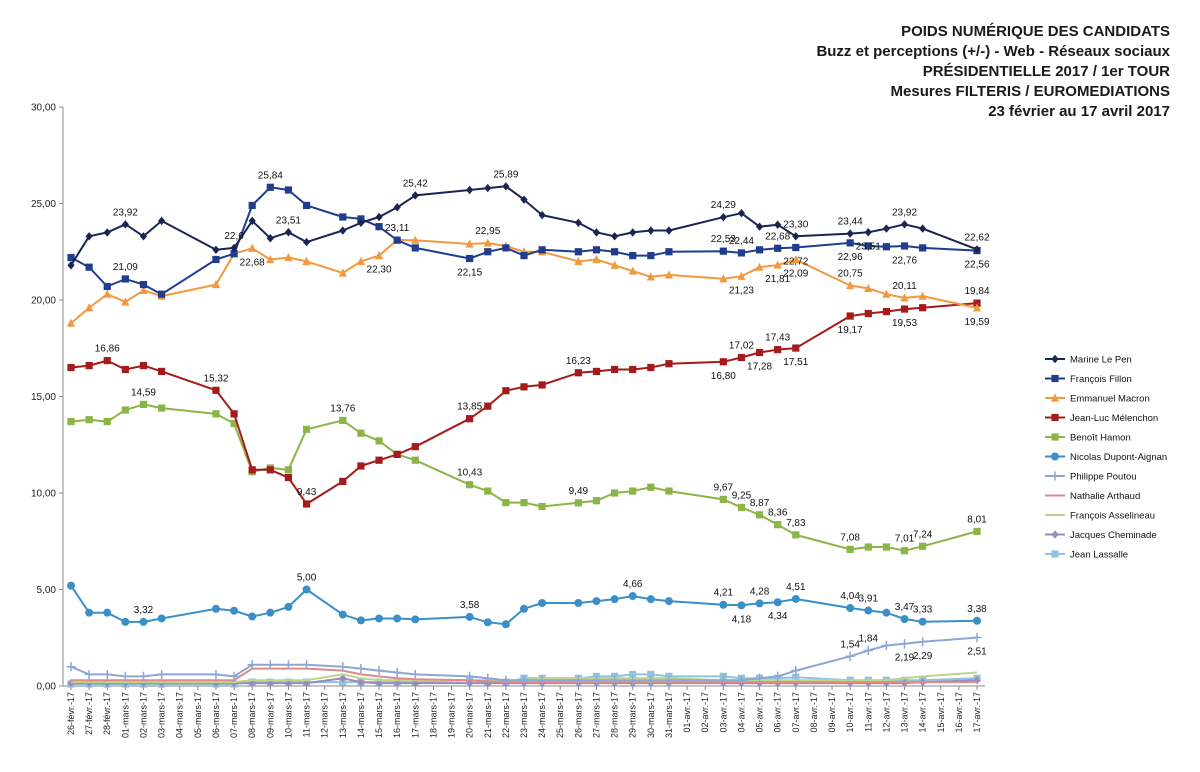 The height and width of the screenshot is (772, 1200). Describe the element at coordinates (832, 712) in the screenshot. I see `x-tick-label: 09-avr.-17` at that location.